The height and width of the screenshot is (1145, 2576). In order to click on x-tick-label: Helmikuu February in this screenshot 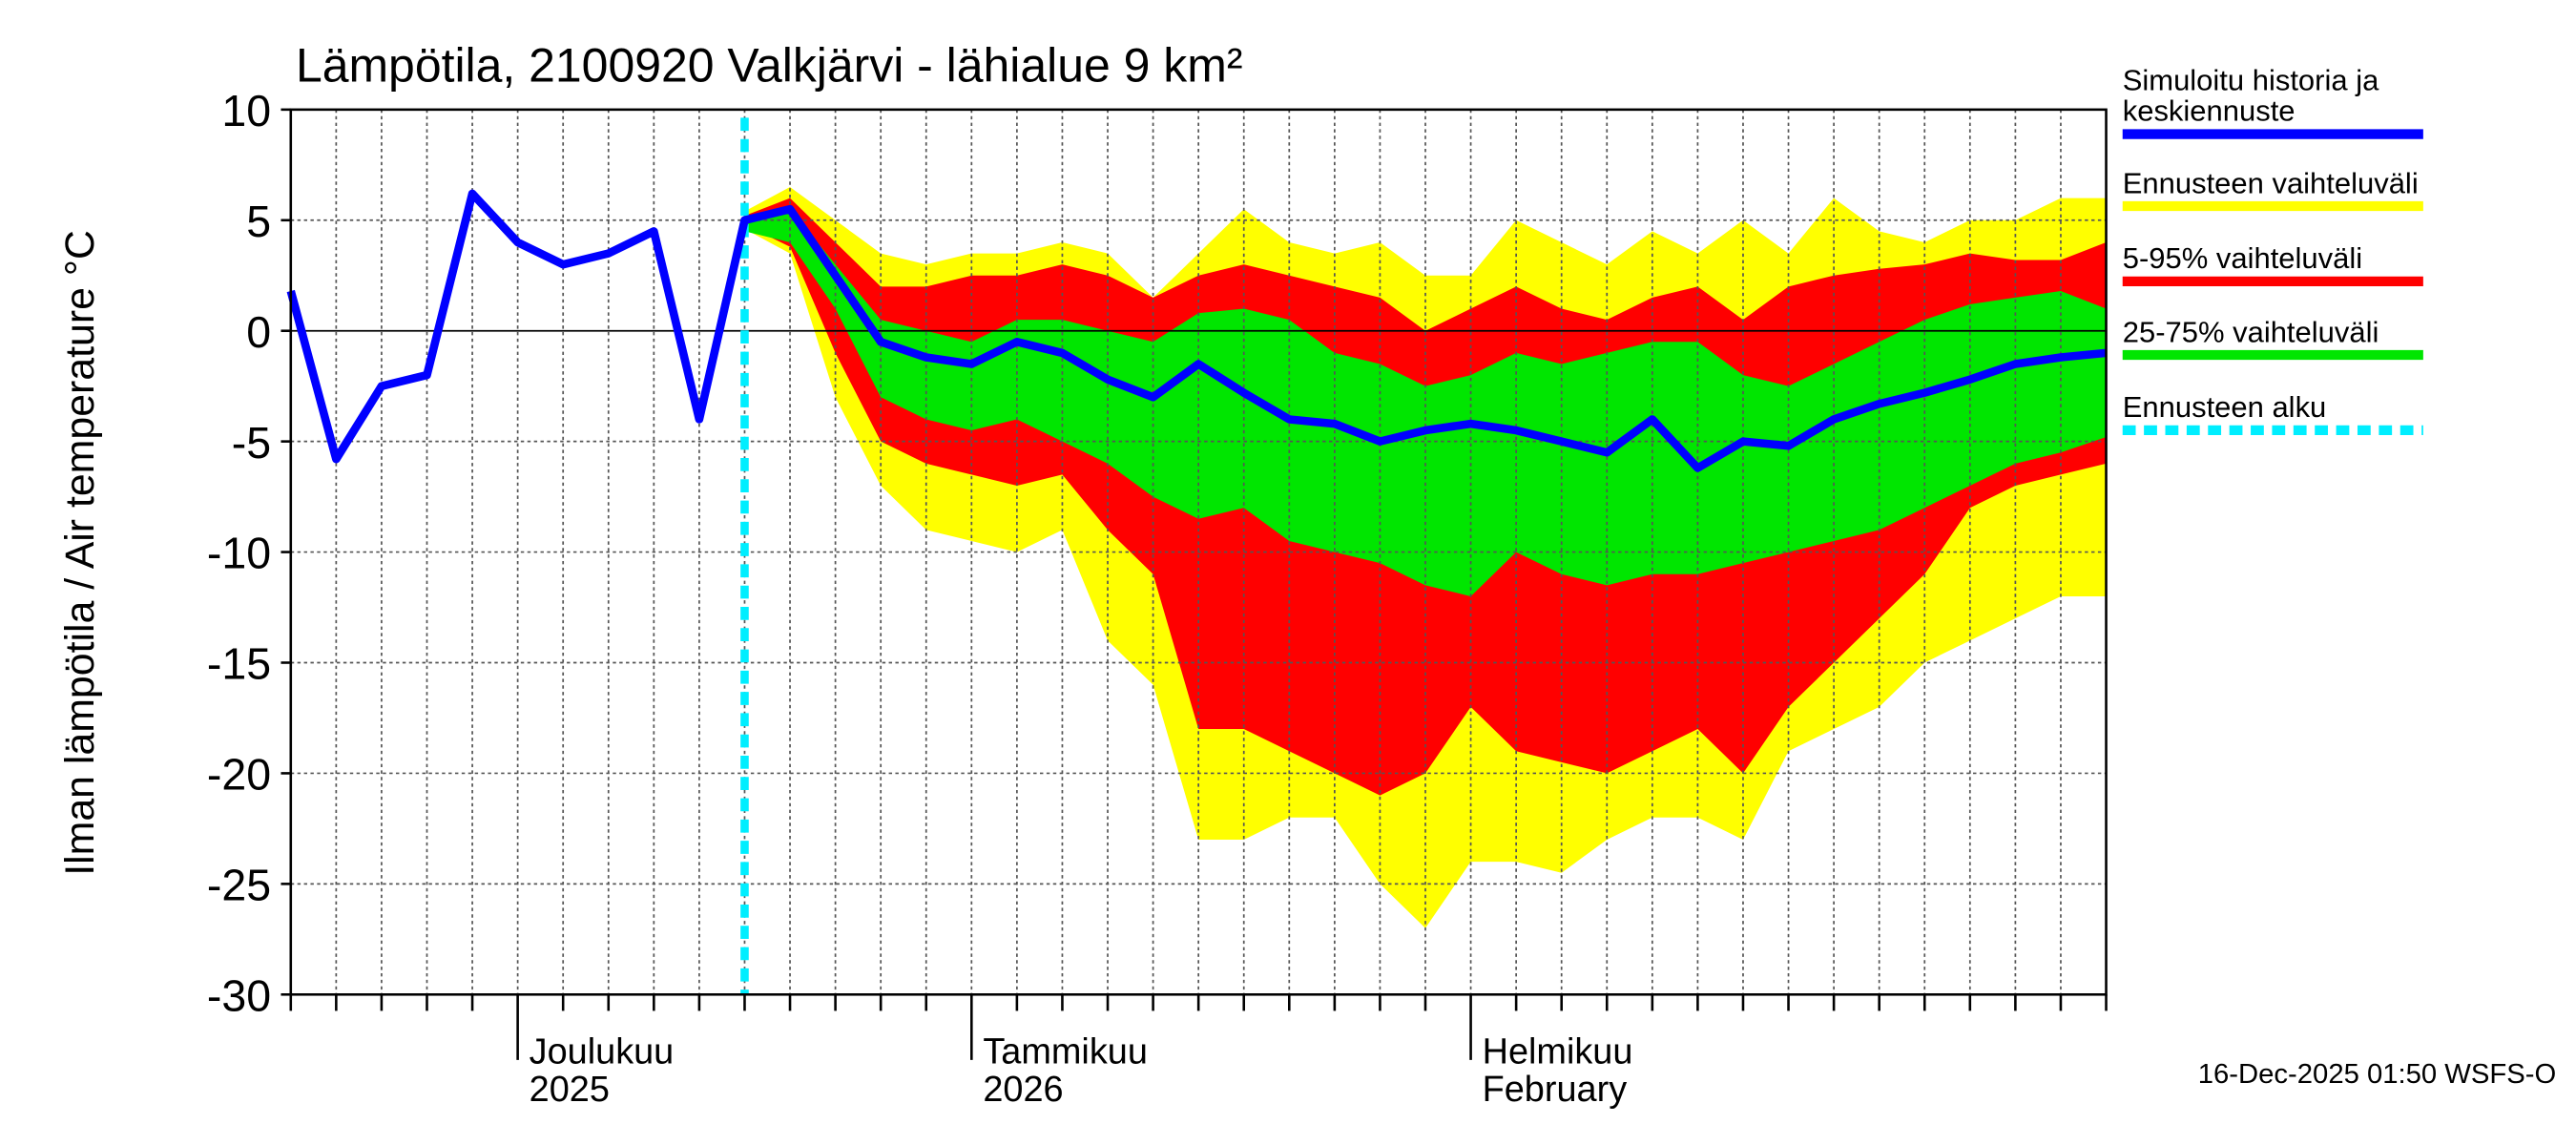, I will do `click(1558, 1070)`.